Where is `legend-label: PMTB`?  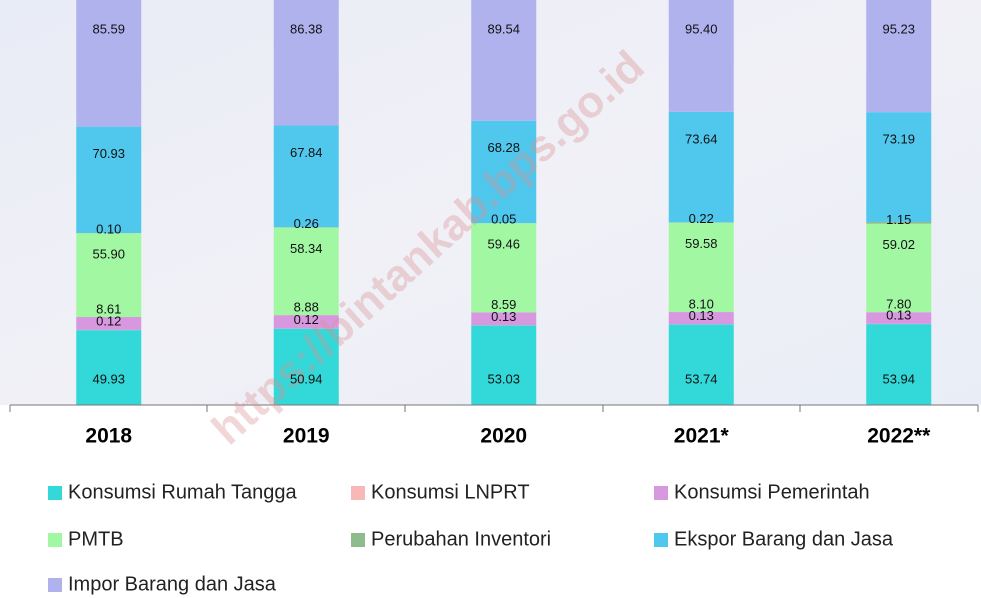 legend-label: PMTB is located at coordinates (96, 539).